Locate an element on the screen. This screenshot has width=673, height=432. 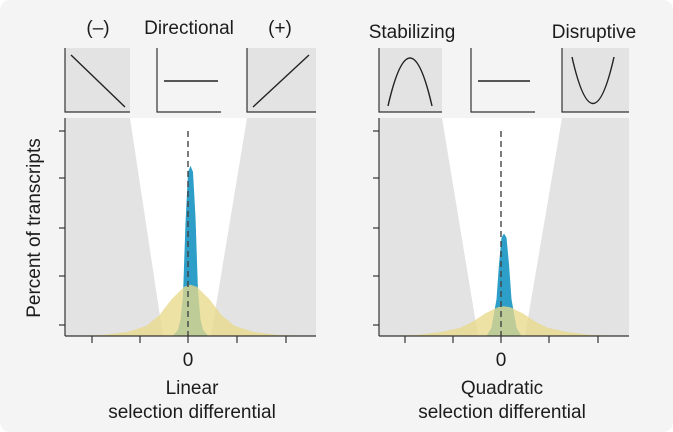
left-x-axis-label-line2: selection differential is located at coordinates (192, 412).